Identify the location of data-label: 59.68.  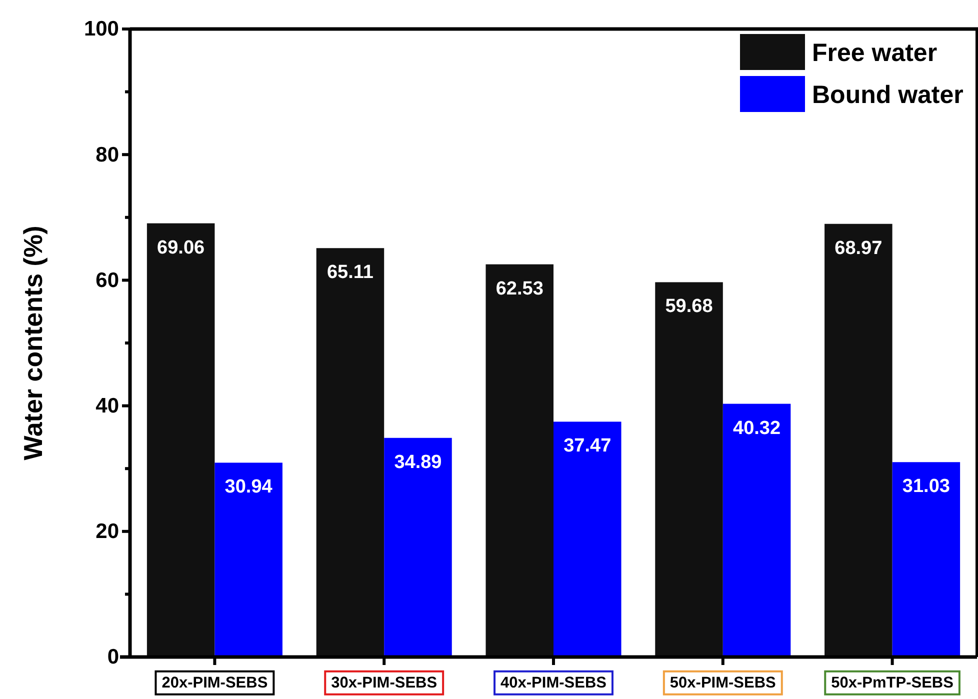
(689, 307).